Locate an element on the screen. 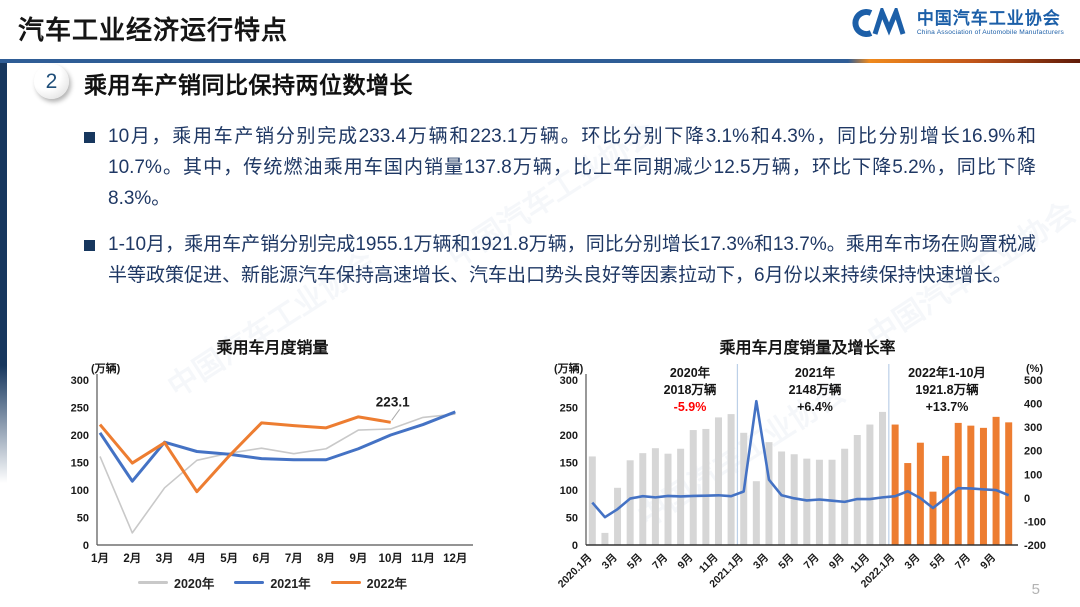 Image resolution: width=1080 pixels, height=607 pixels. series-line-2021年 is located at coordinates (277, 446).